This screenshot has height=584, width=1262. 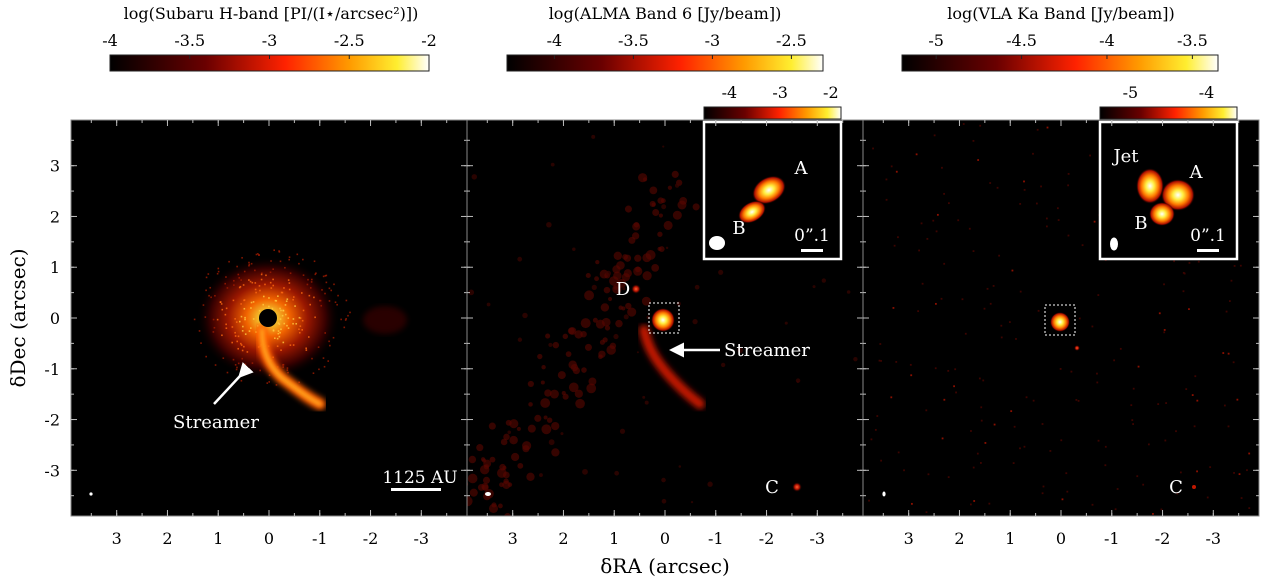 What do you see at coordinates (513, 538) in the screenshot?
I see `x-tick-label: 3` at bounding box center [513, 538].